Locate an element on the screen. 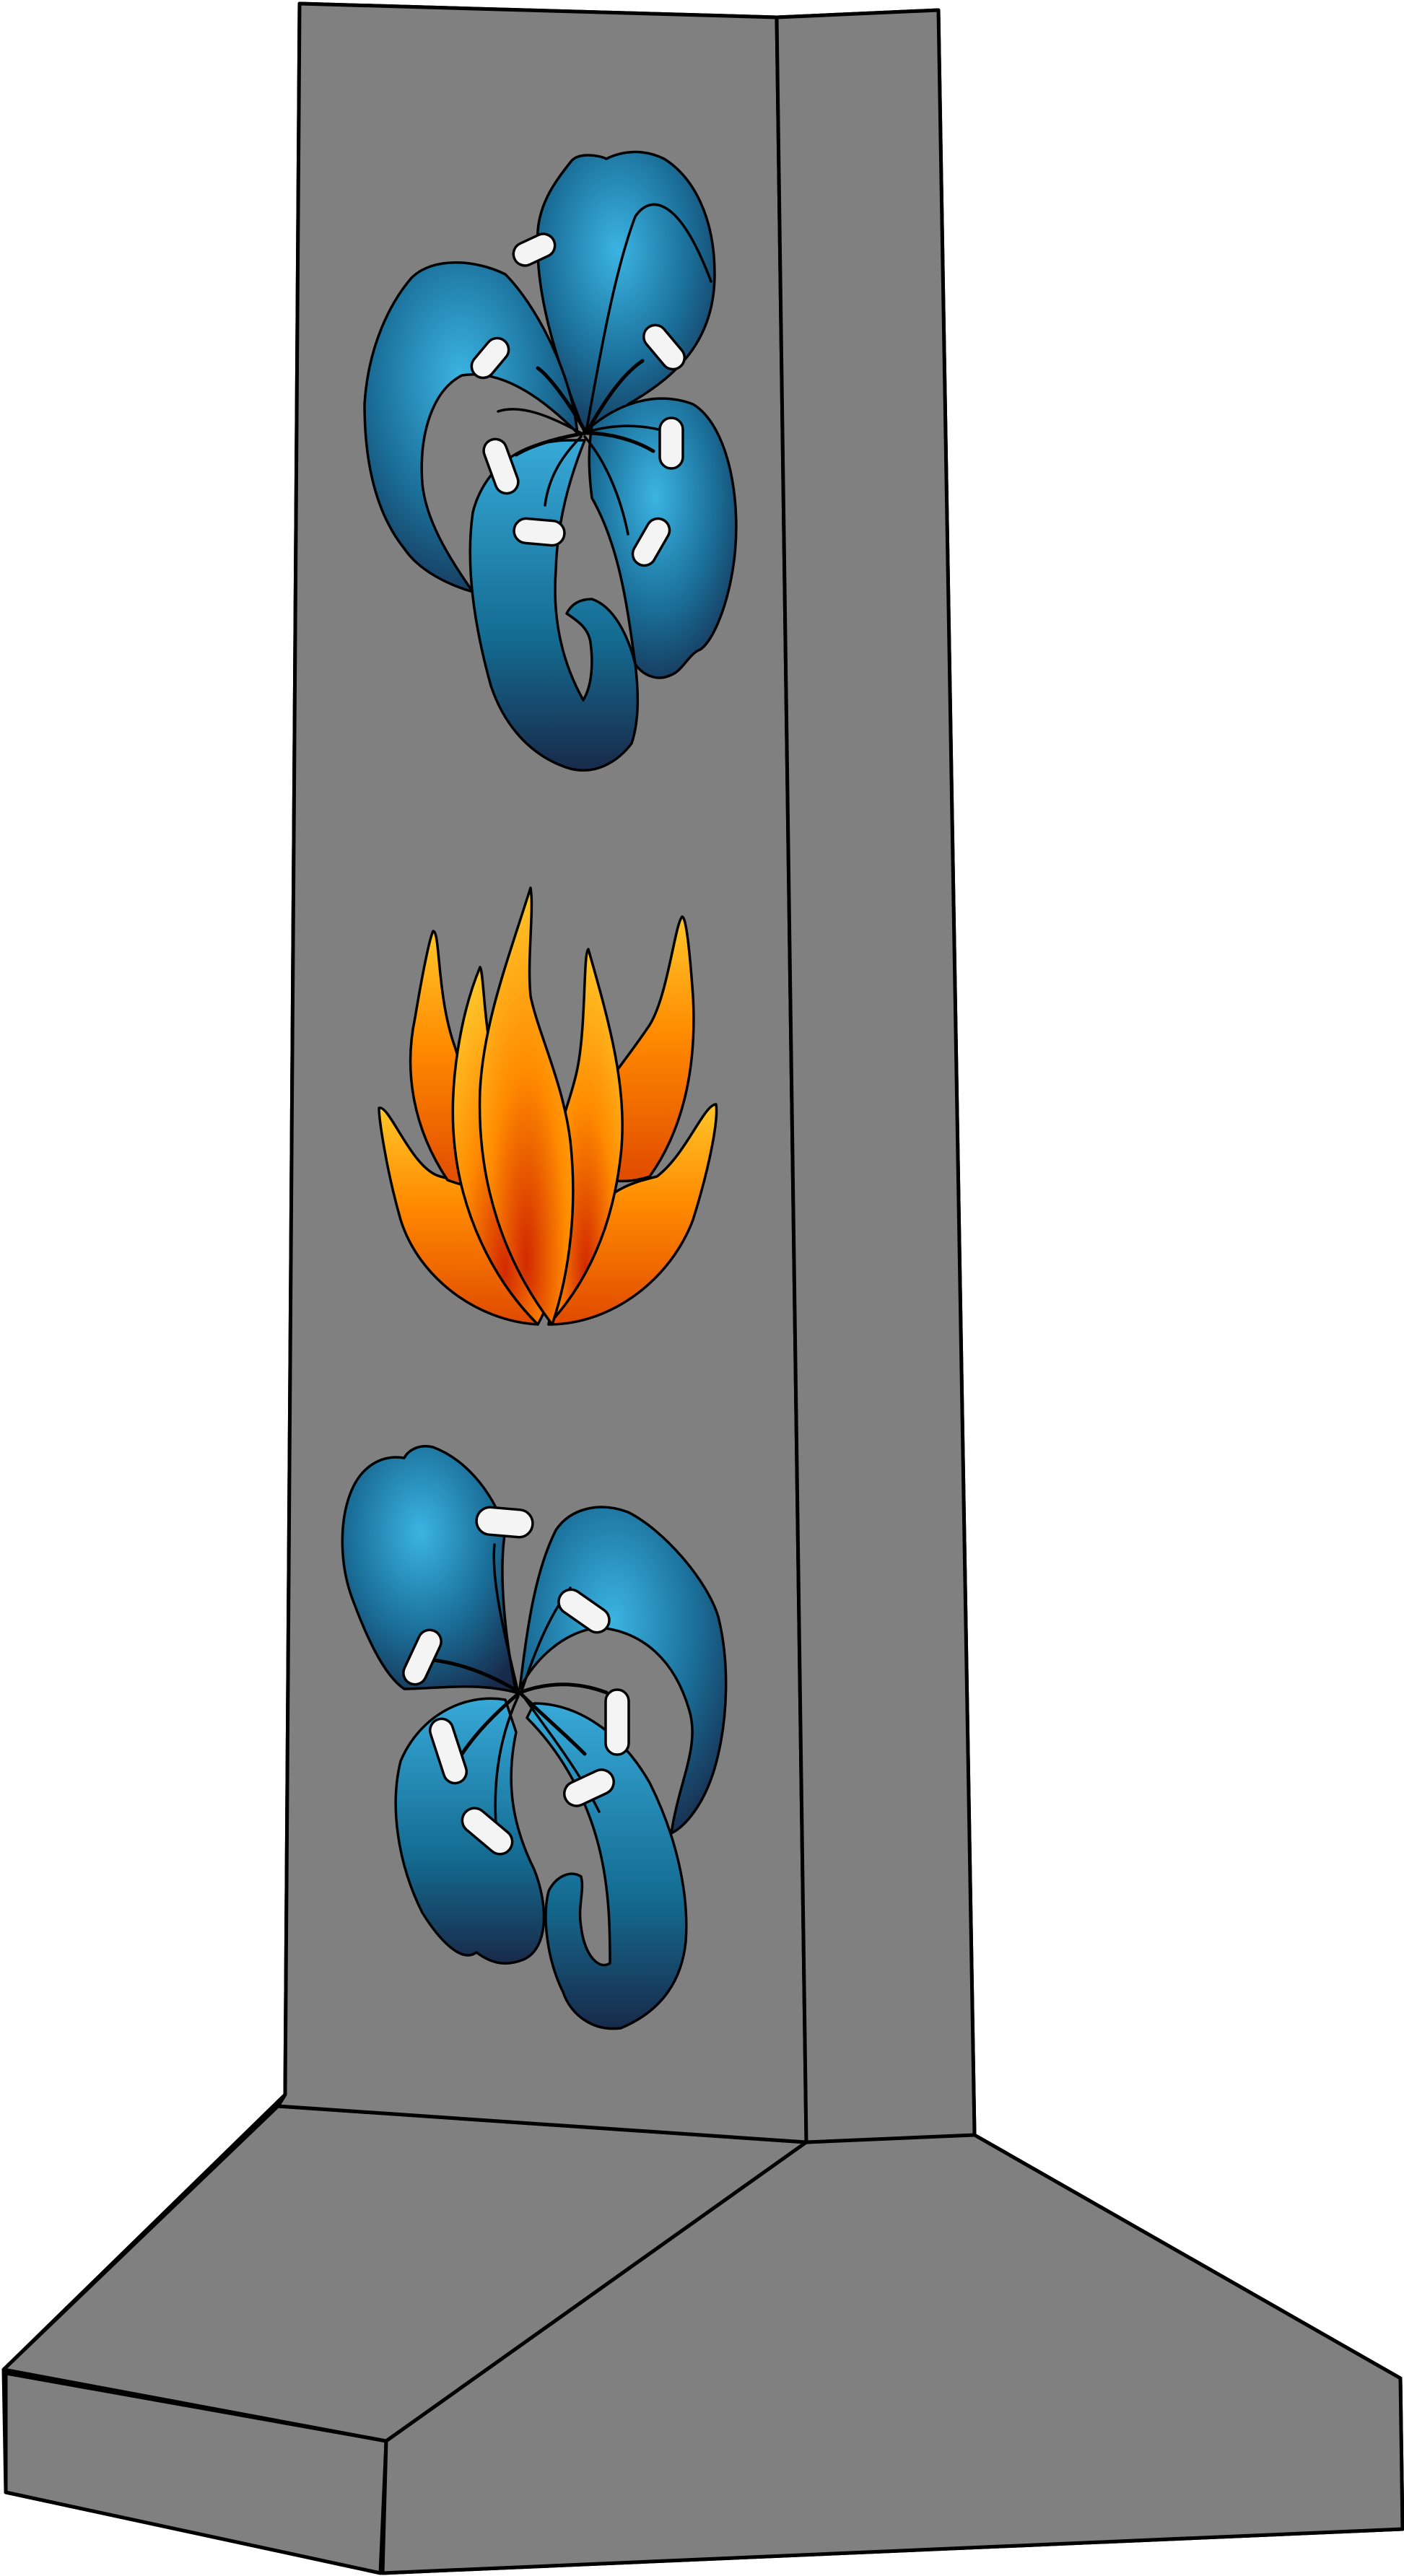  blue-lily-bottom is located at coordinates (534, 1737).